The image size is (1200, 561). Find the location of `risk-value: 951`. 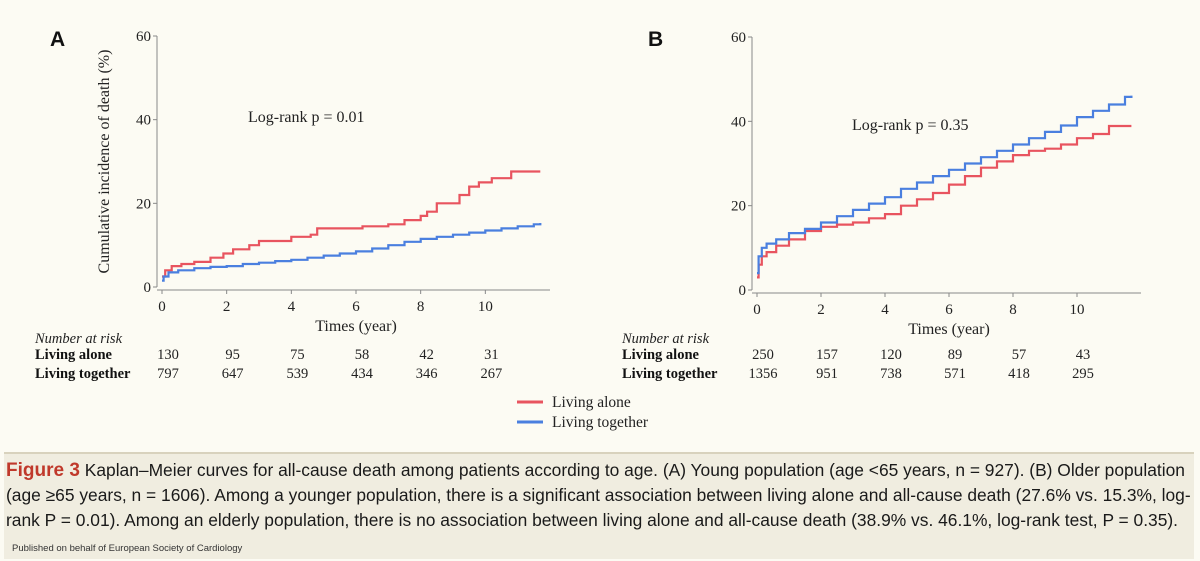

risk-value: 951 is located at coordinates (827, 374).